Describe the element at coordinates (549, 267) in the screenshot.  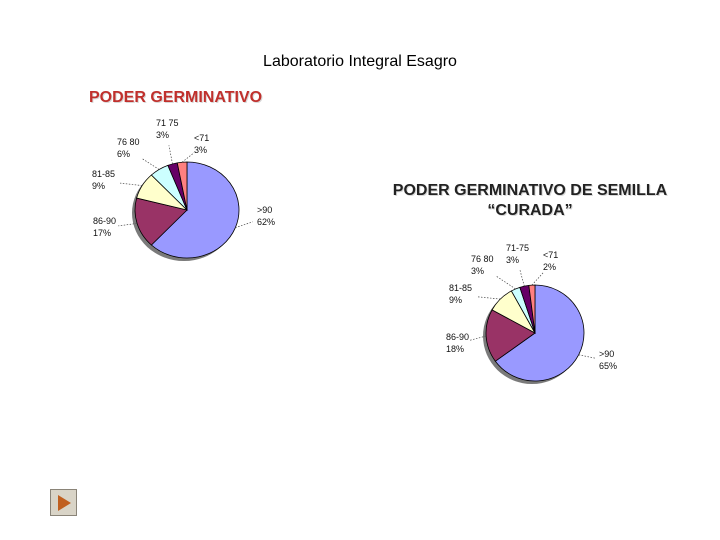
I see `slice-label-percent: 2%` at that location.